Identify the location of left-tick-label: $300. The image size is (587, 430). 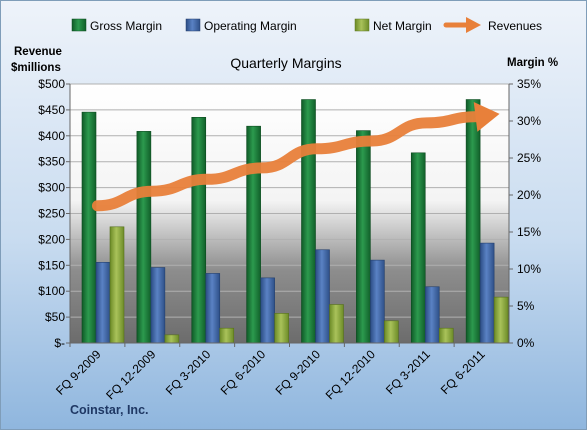
(51, 188).